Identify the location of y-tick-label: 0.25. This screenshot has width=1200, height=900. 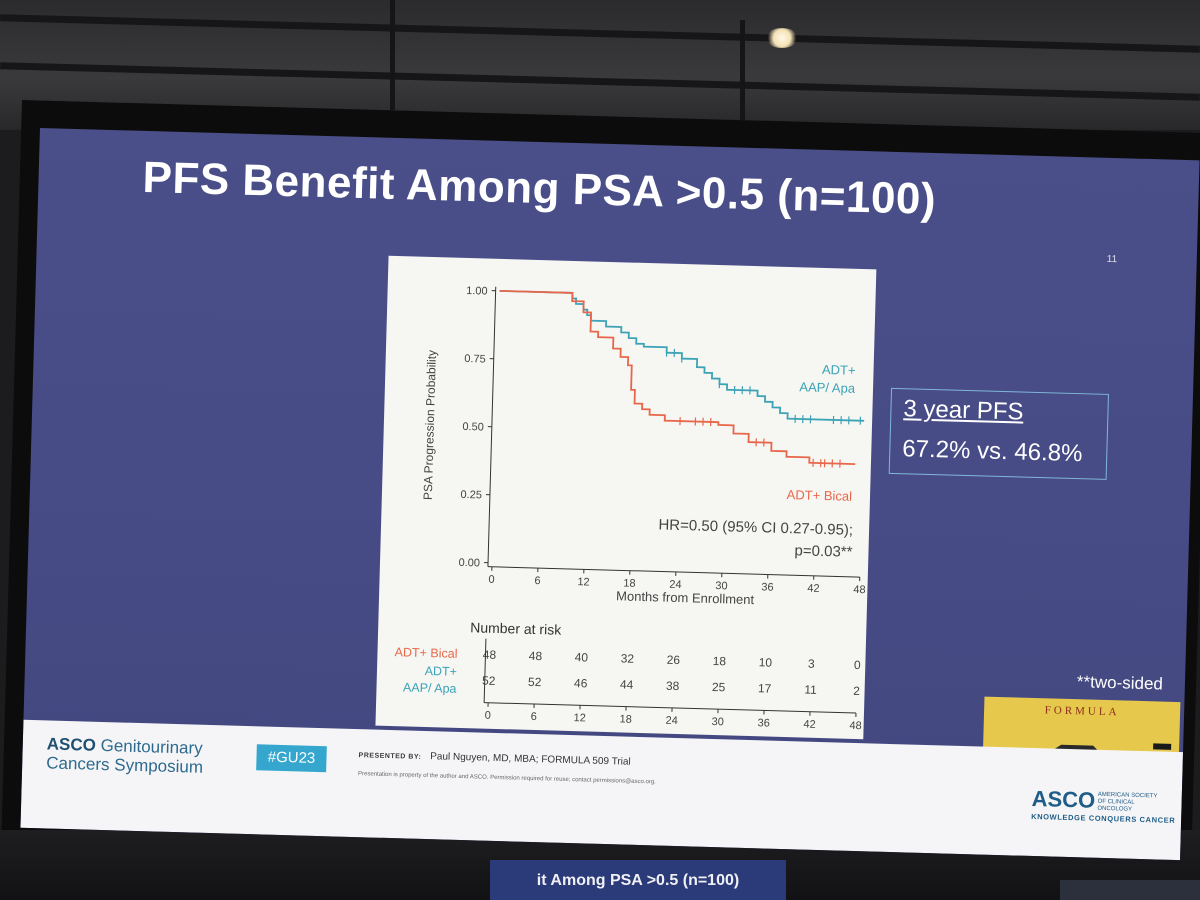
(471, 495).